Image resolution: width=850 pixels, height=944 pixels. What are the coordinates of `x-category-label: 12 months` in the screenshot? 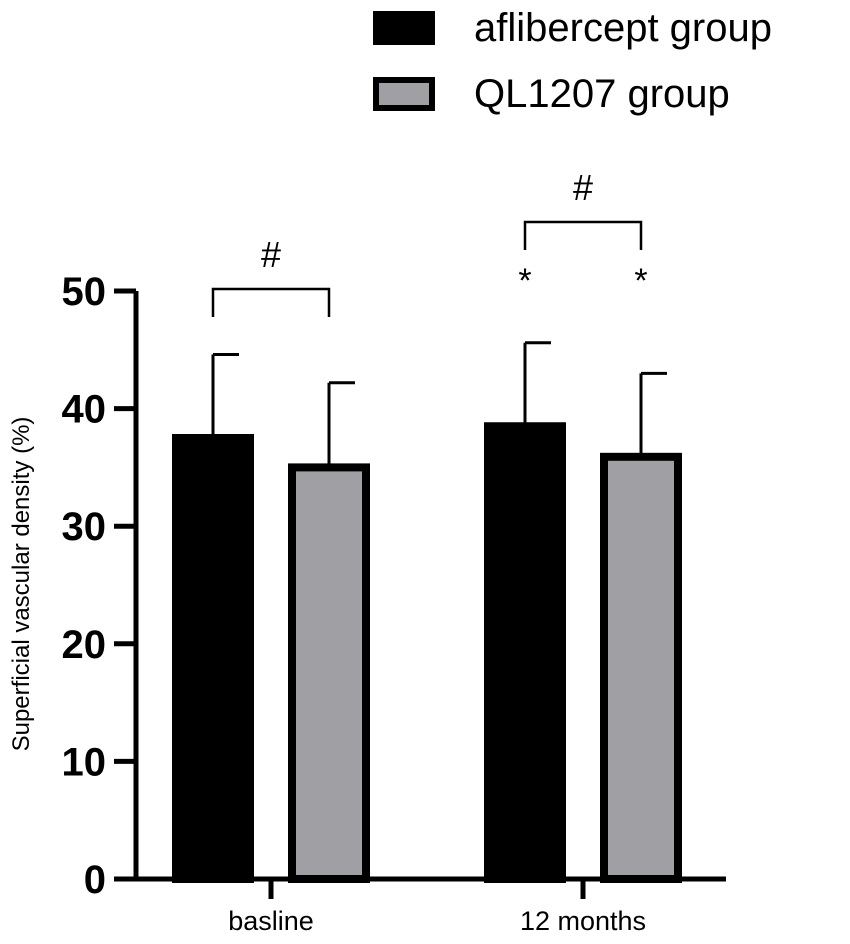 It's located at (583, 921).